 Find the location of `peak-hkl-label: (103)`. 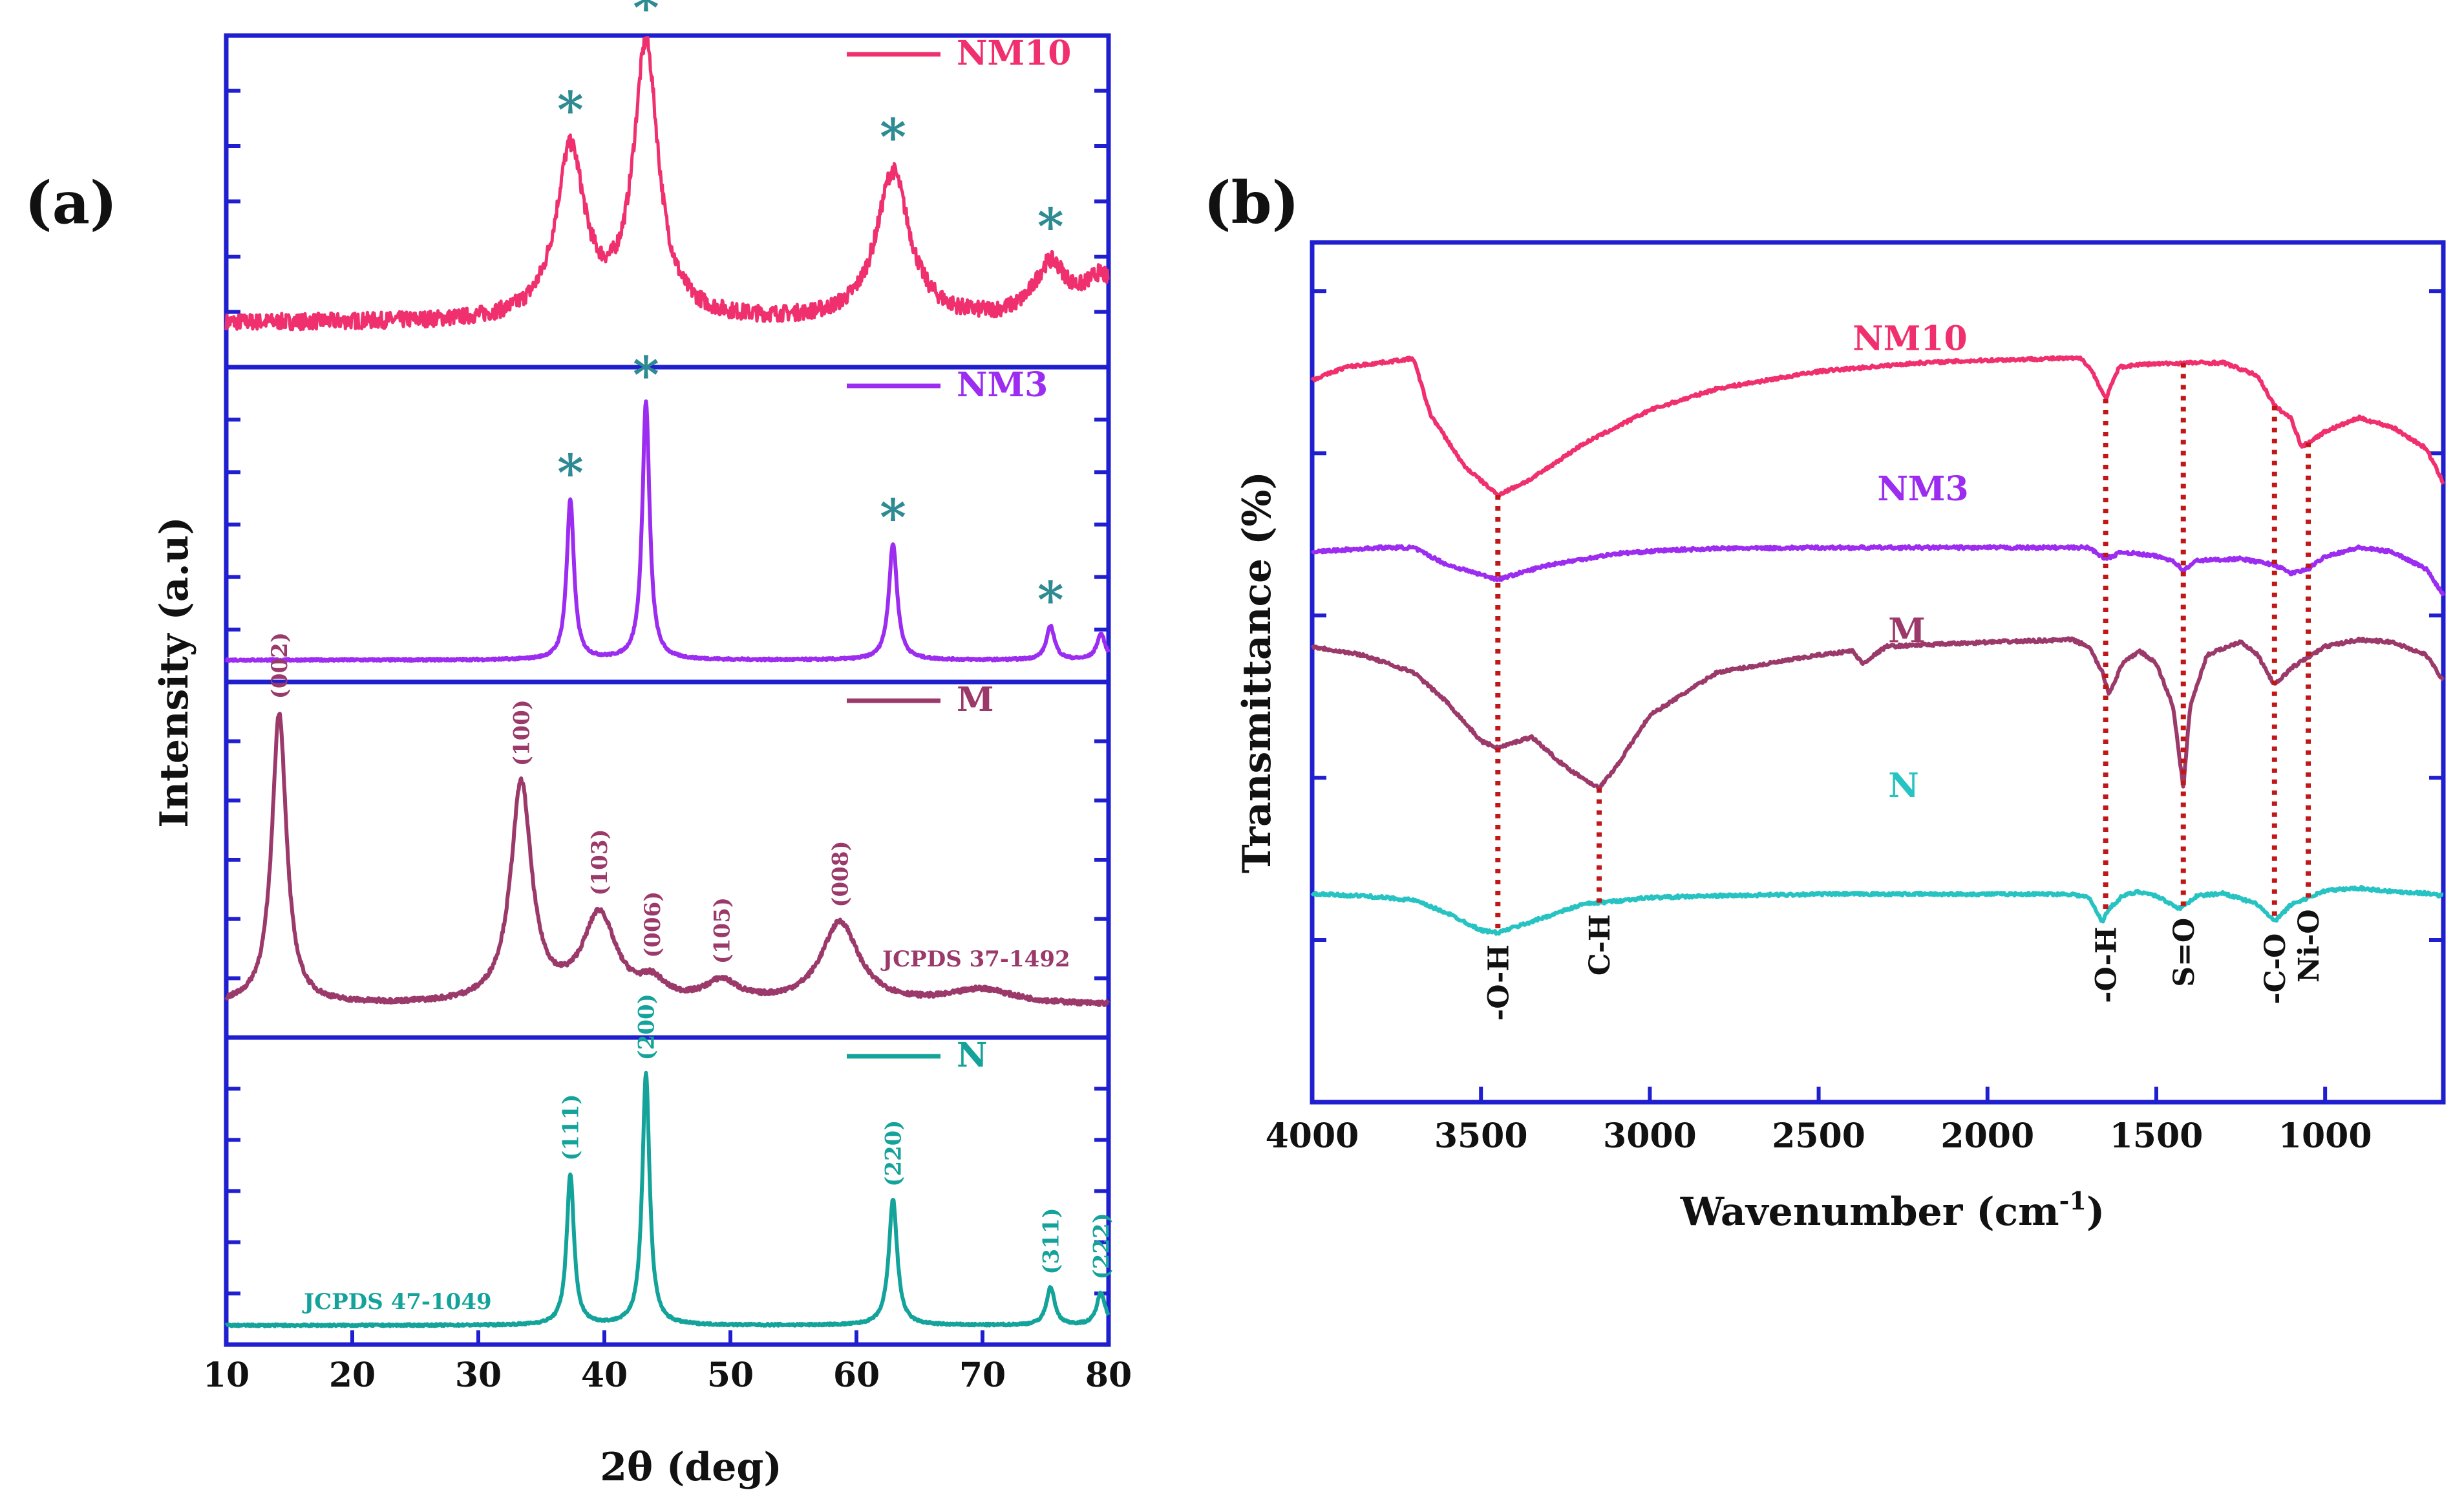

peak-hkl-label: (103) is located at coordinates (600, 862).